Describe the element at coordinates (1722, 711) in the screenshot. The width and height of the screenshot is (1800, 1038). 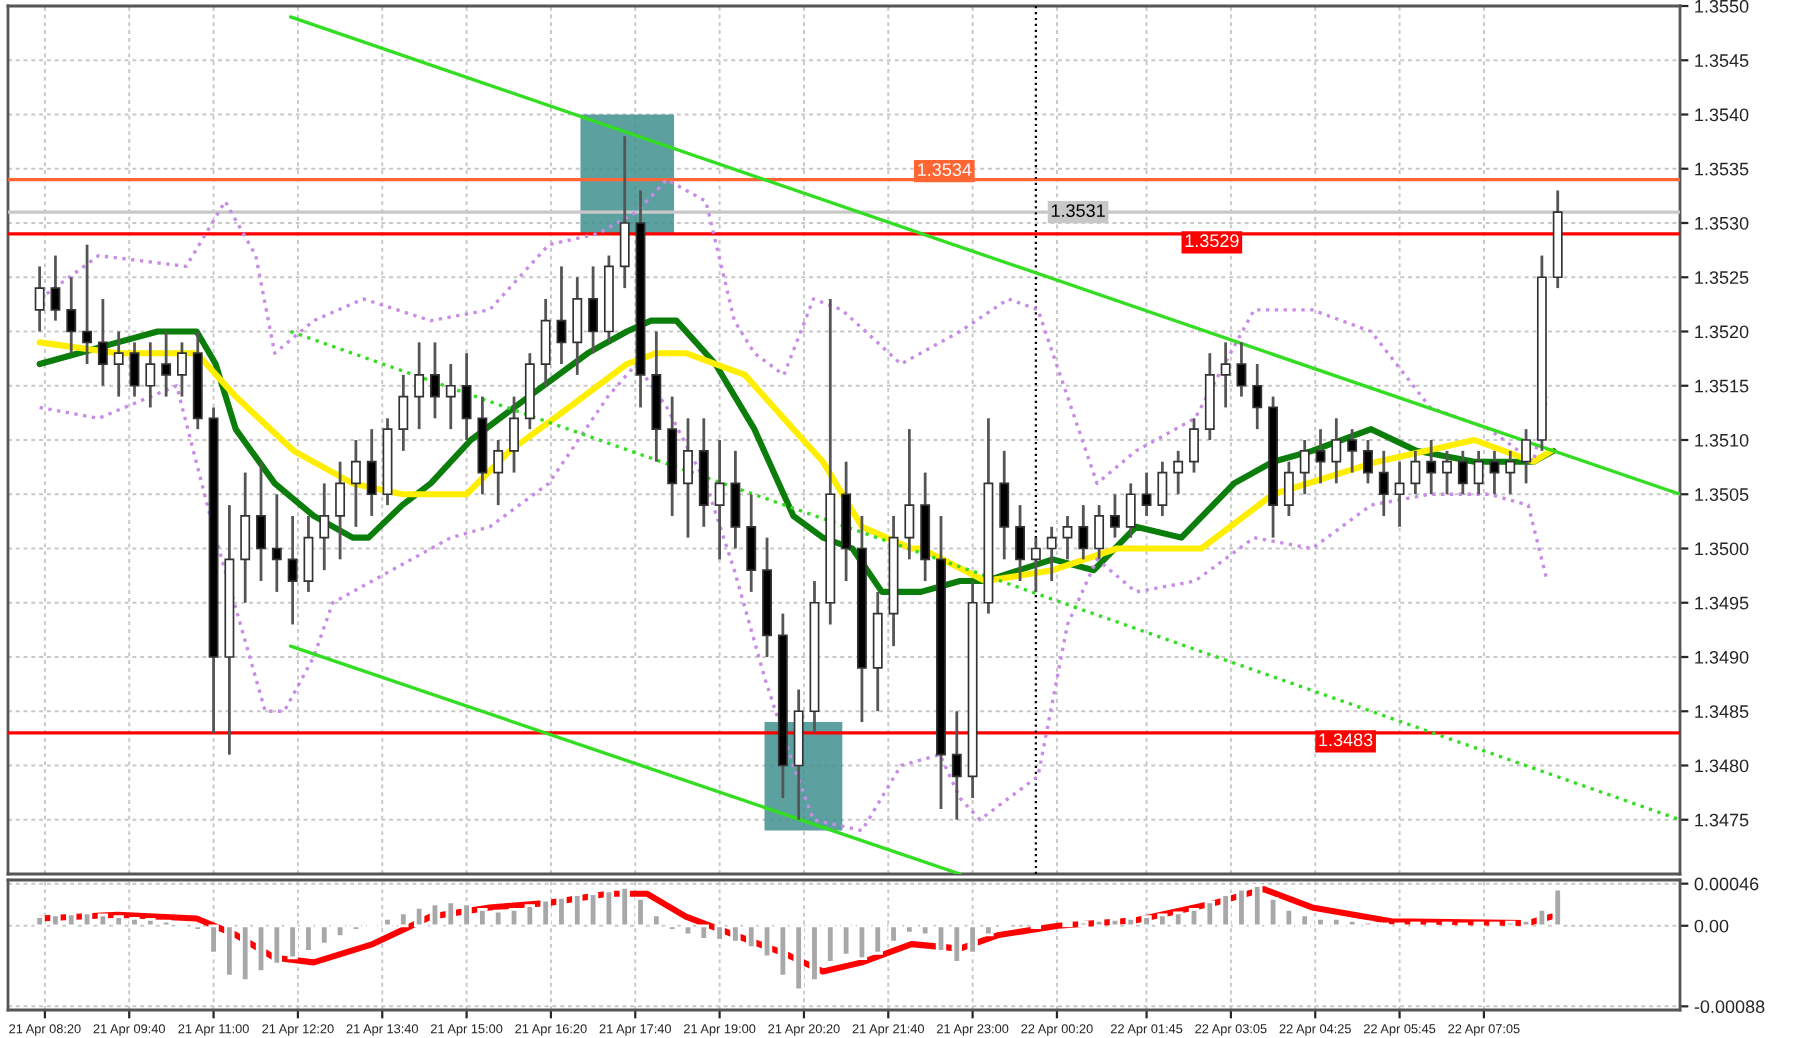
I see `y-tick-label: 1.3485` at that location.